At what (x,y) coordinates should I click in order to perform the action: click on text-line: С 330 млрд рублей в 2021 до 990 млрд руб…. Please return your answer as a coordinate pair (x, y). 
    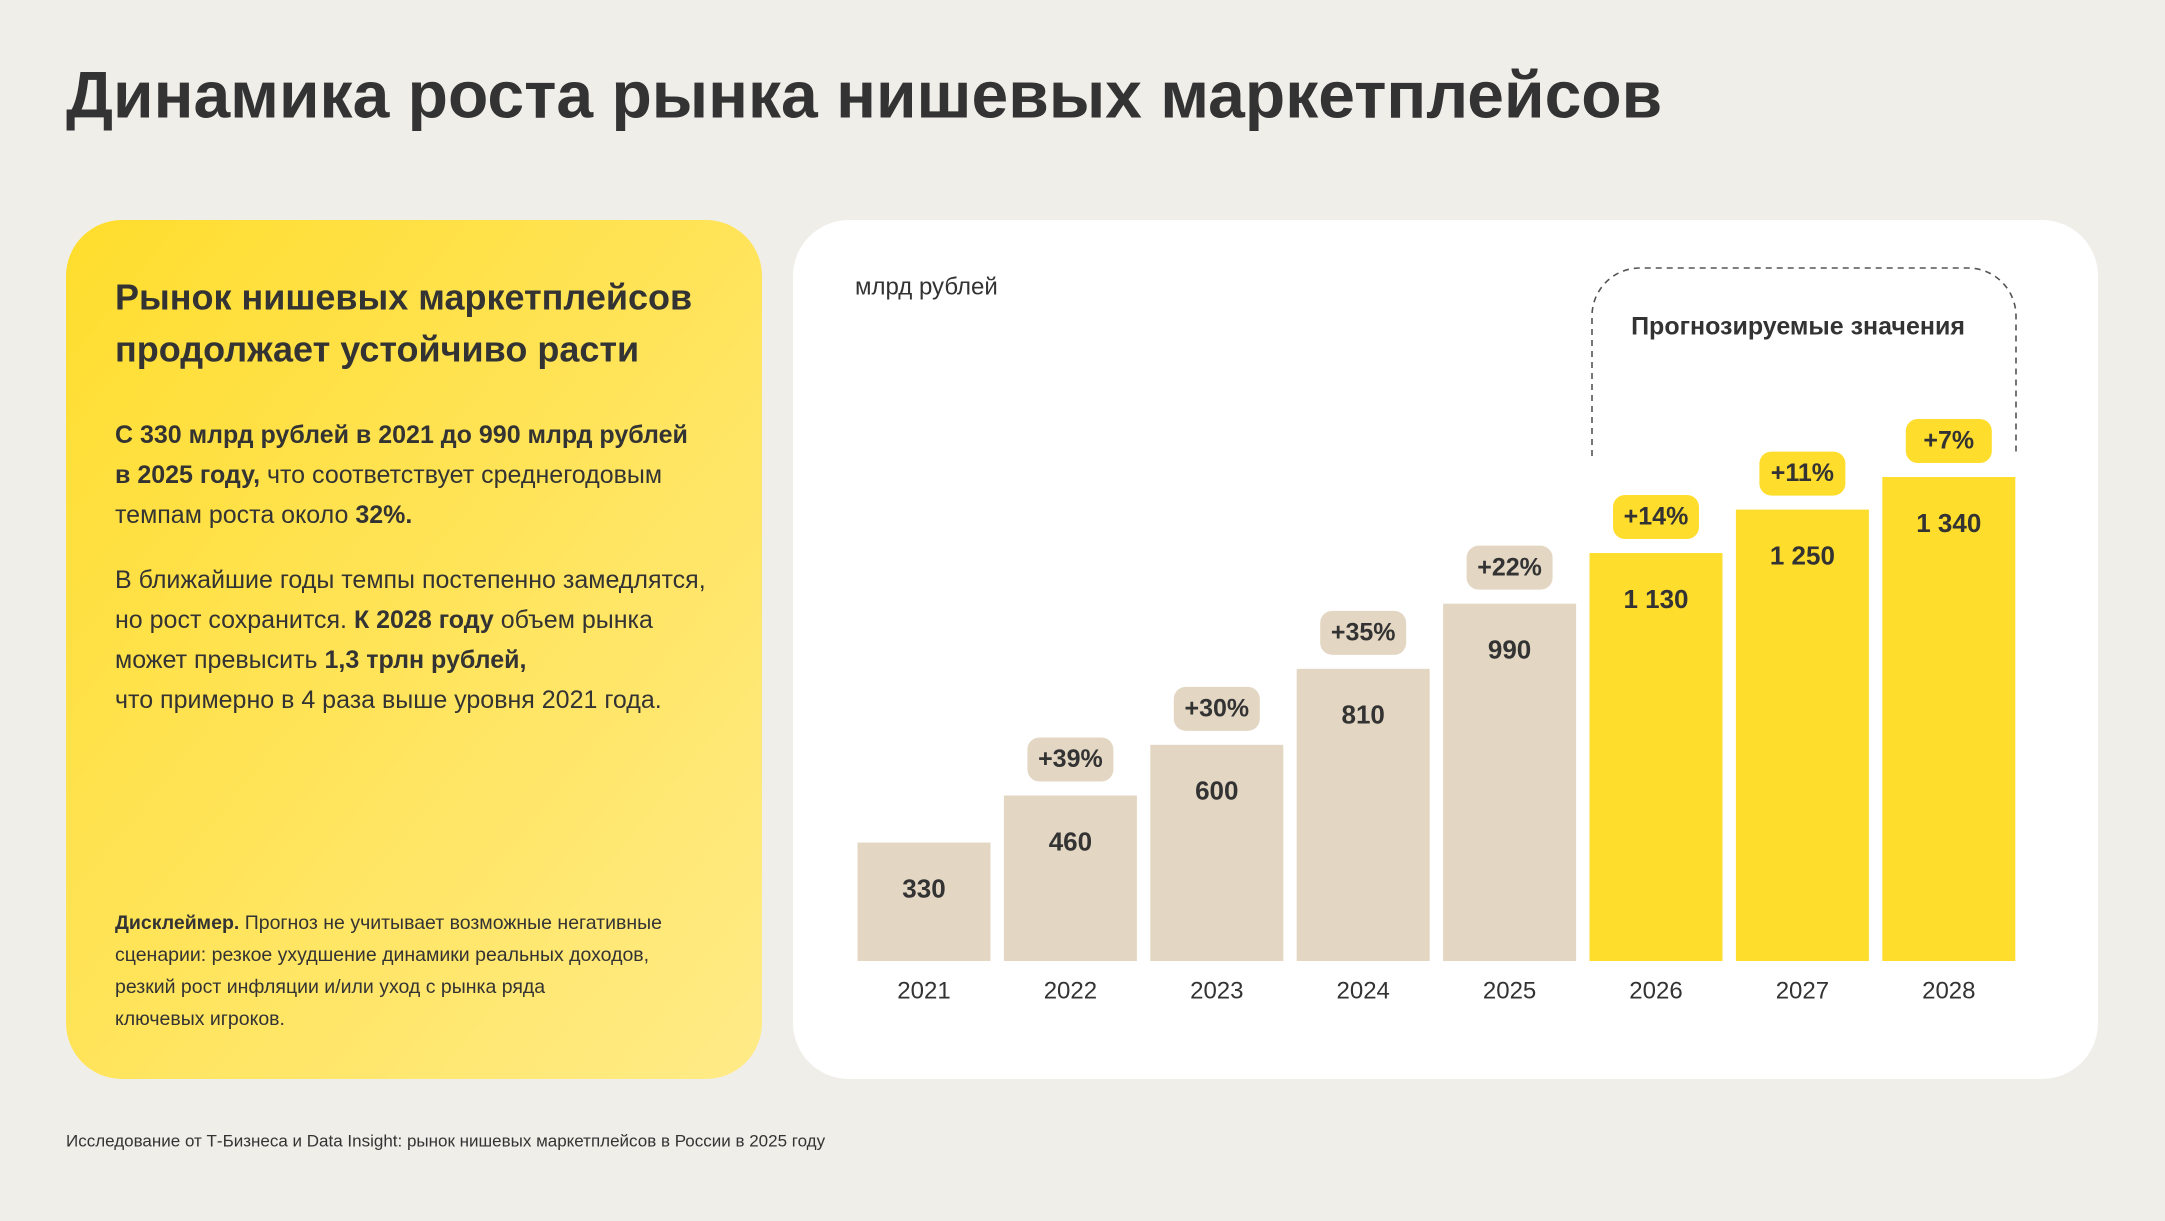
    Looking at the image, I should click on (401, 435).